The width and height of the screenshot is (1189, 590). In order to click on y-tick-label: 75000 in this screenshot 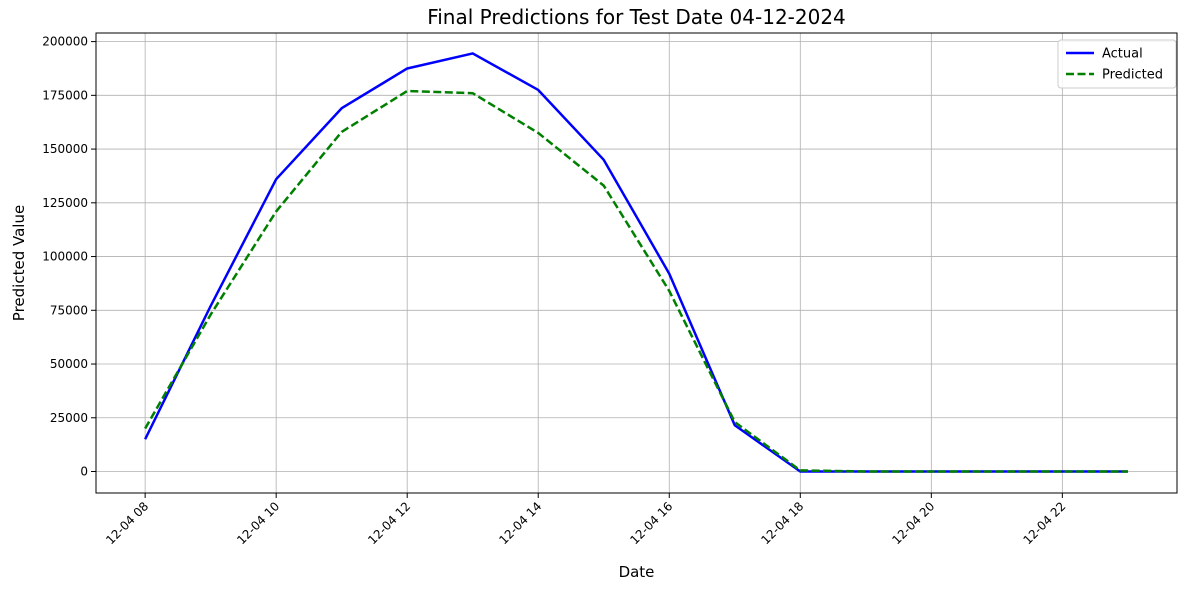, I will do `click(69, 310)`.